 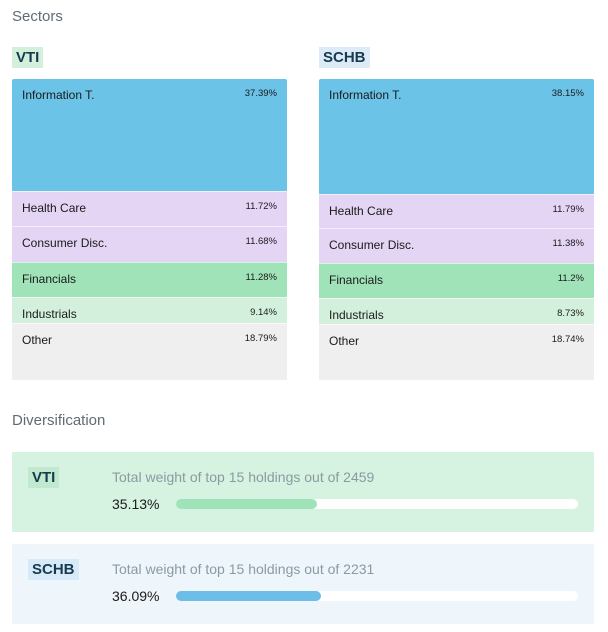 I want to click on sector-cell-other: Other 18.79%, so click(x=149, y=351).